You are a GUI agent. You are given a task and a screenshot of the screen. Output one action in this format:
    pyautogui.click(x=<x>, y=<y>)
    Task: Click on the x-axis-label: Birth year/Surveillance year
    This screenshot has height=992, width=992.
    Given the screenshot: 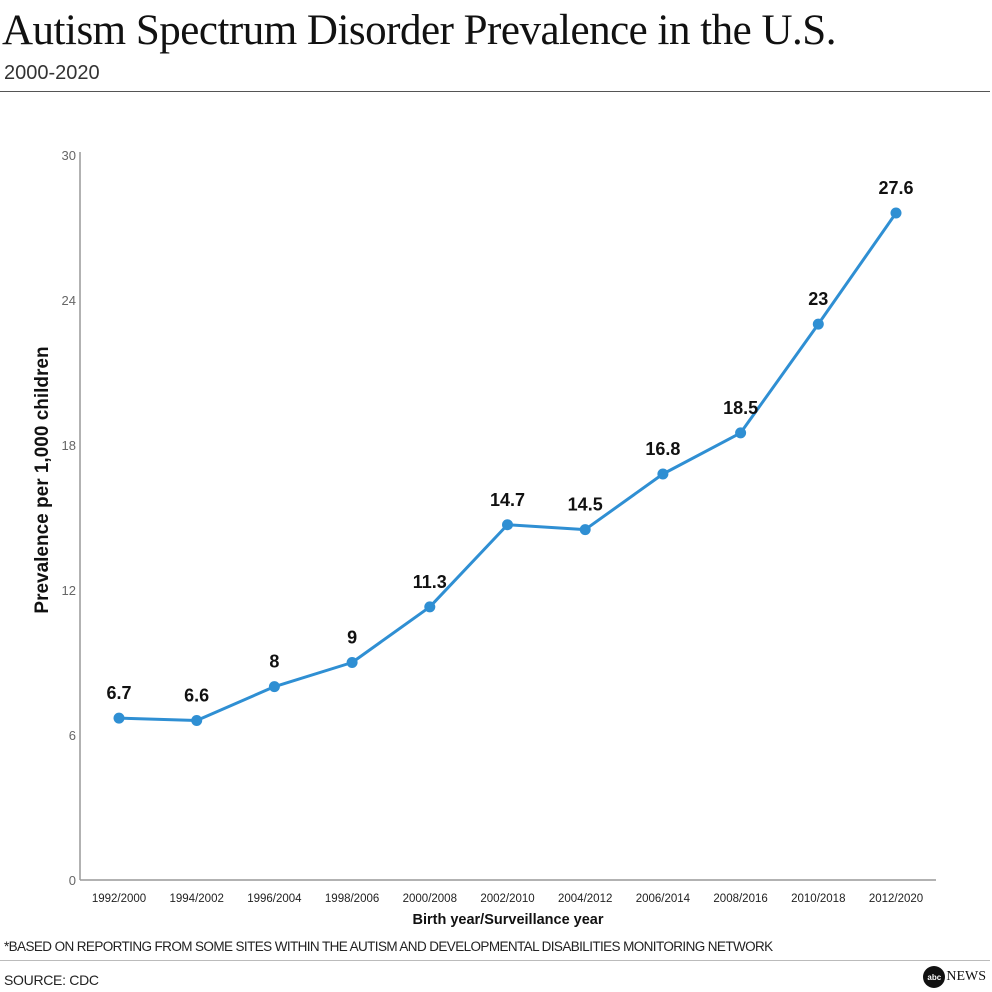 What is the action you would take?
    pyautogui.click(x=507, y=920)
    